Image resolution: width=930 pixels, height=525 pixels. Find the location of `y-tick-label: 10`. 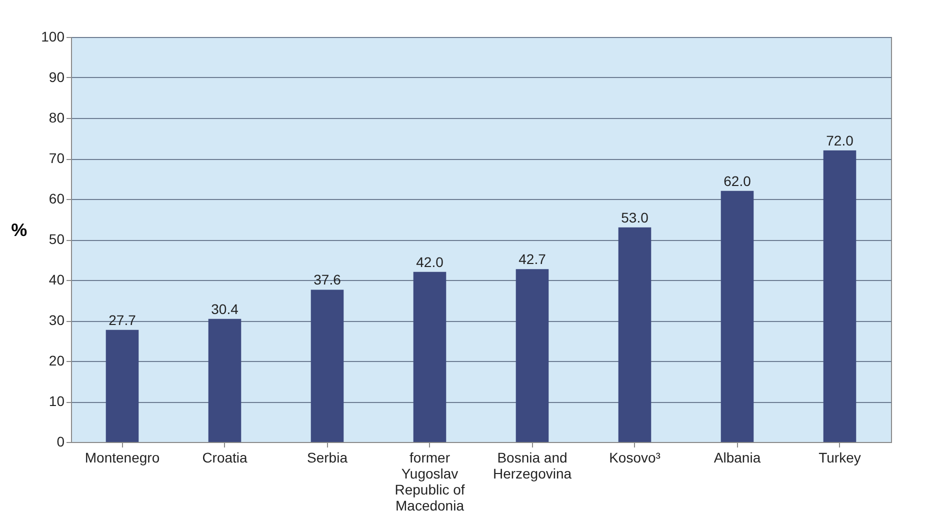

y-tick-label: 10 is located at coordinates (56, 401).